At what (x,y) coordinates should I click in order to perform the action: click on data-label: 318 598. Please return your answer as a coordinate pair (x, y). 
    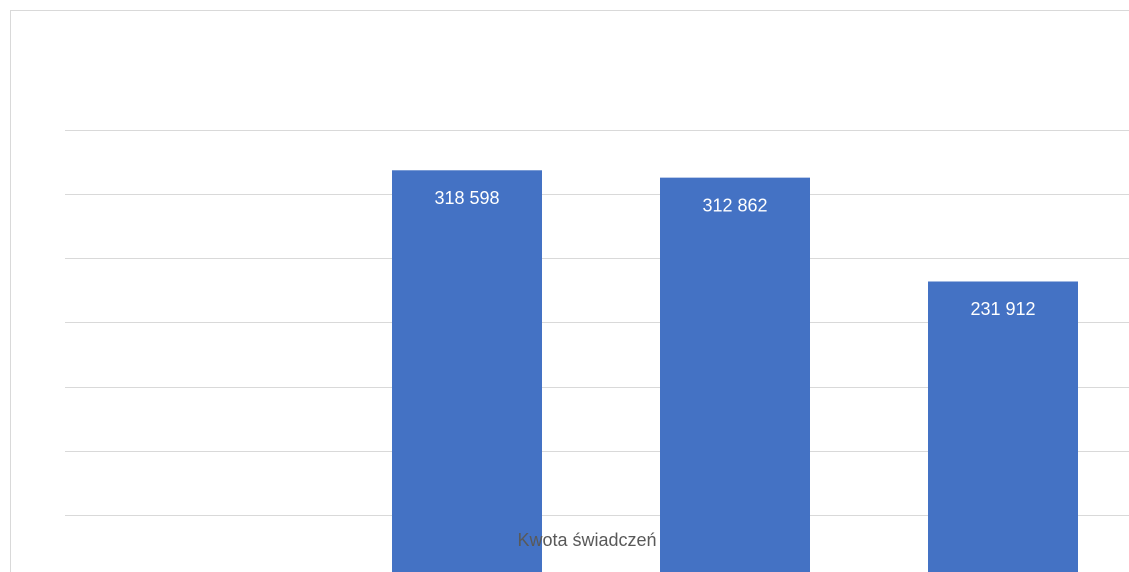
    Looking at the image, I should click on (466, 198).